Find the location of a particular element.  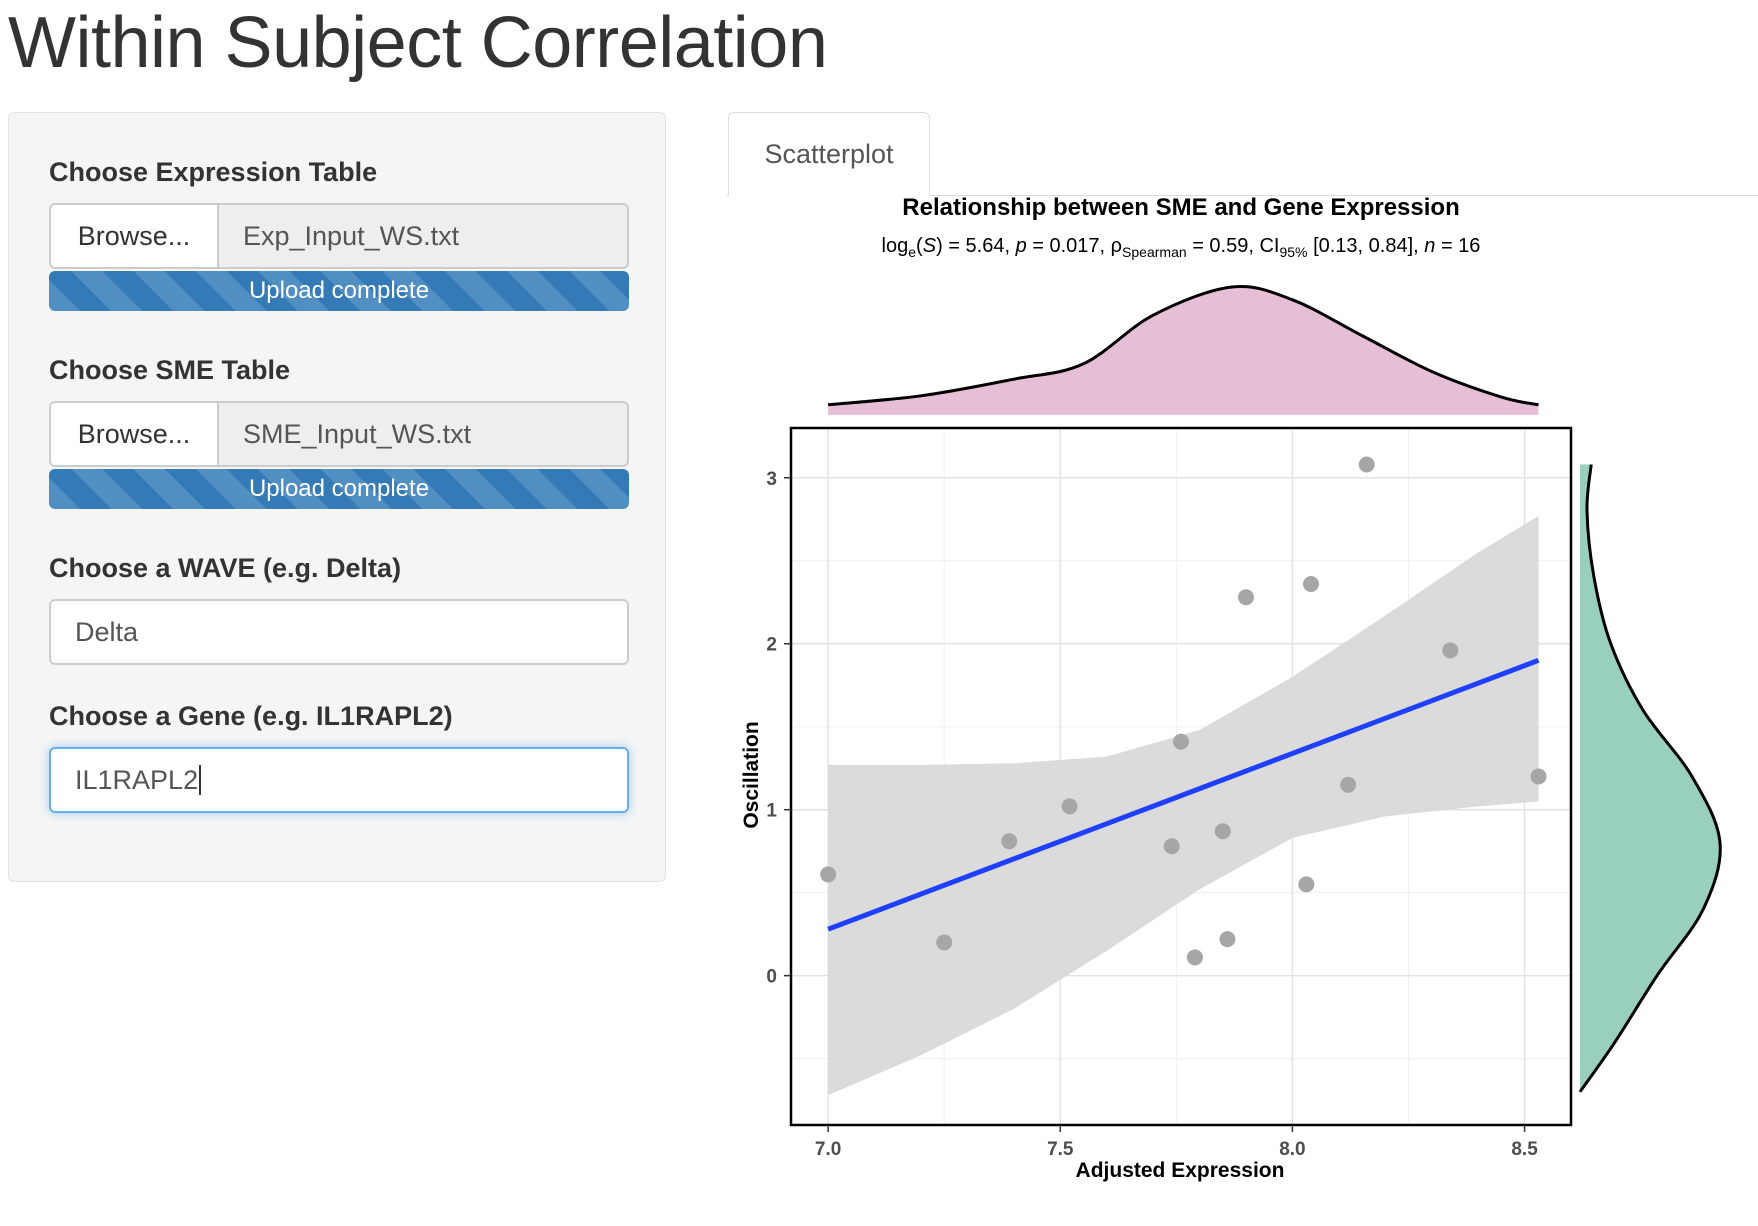

subtitle-rho-sub: Spearman is located at coordinates (1154, 252).